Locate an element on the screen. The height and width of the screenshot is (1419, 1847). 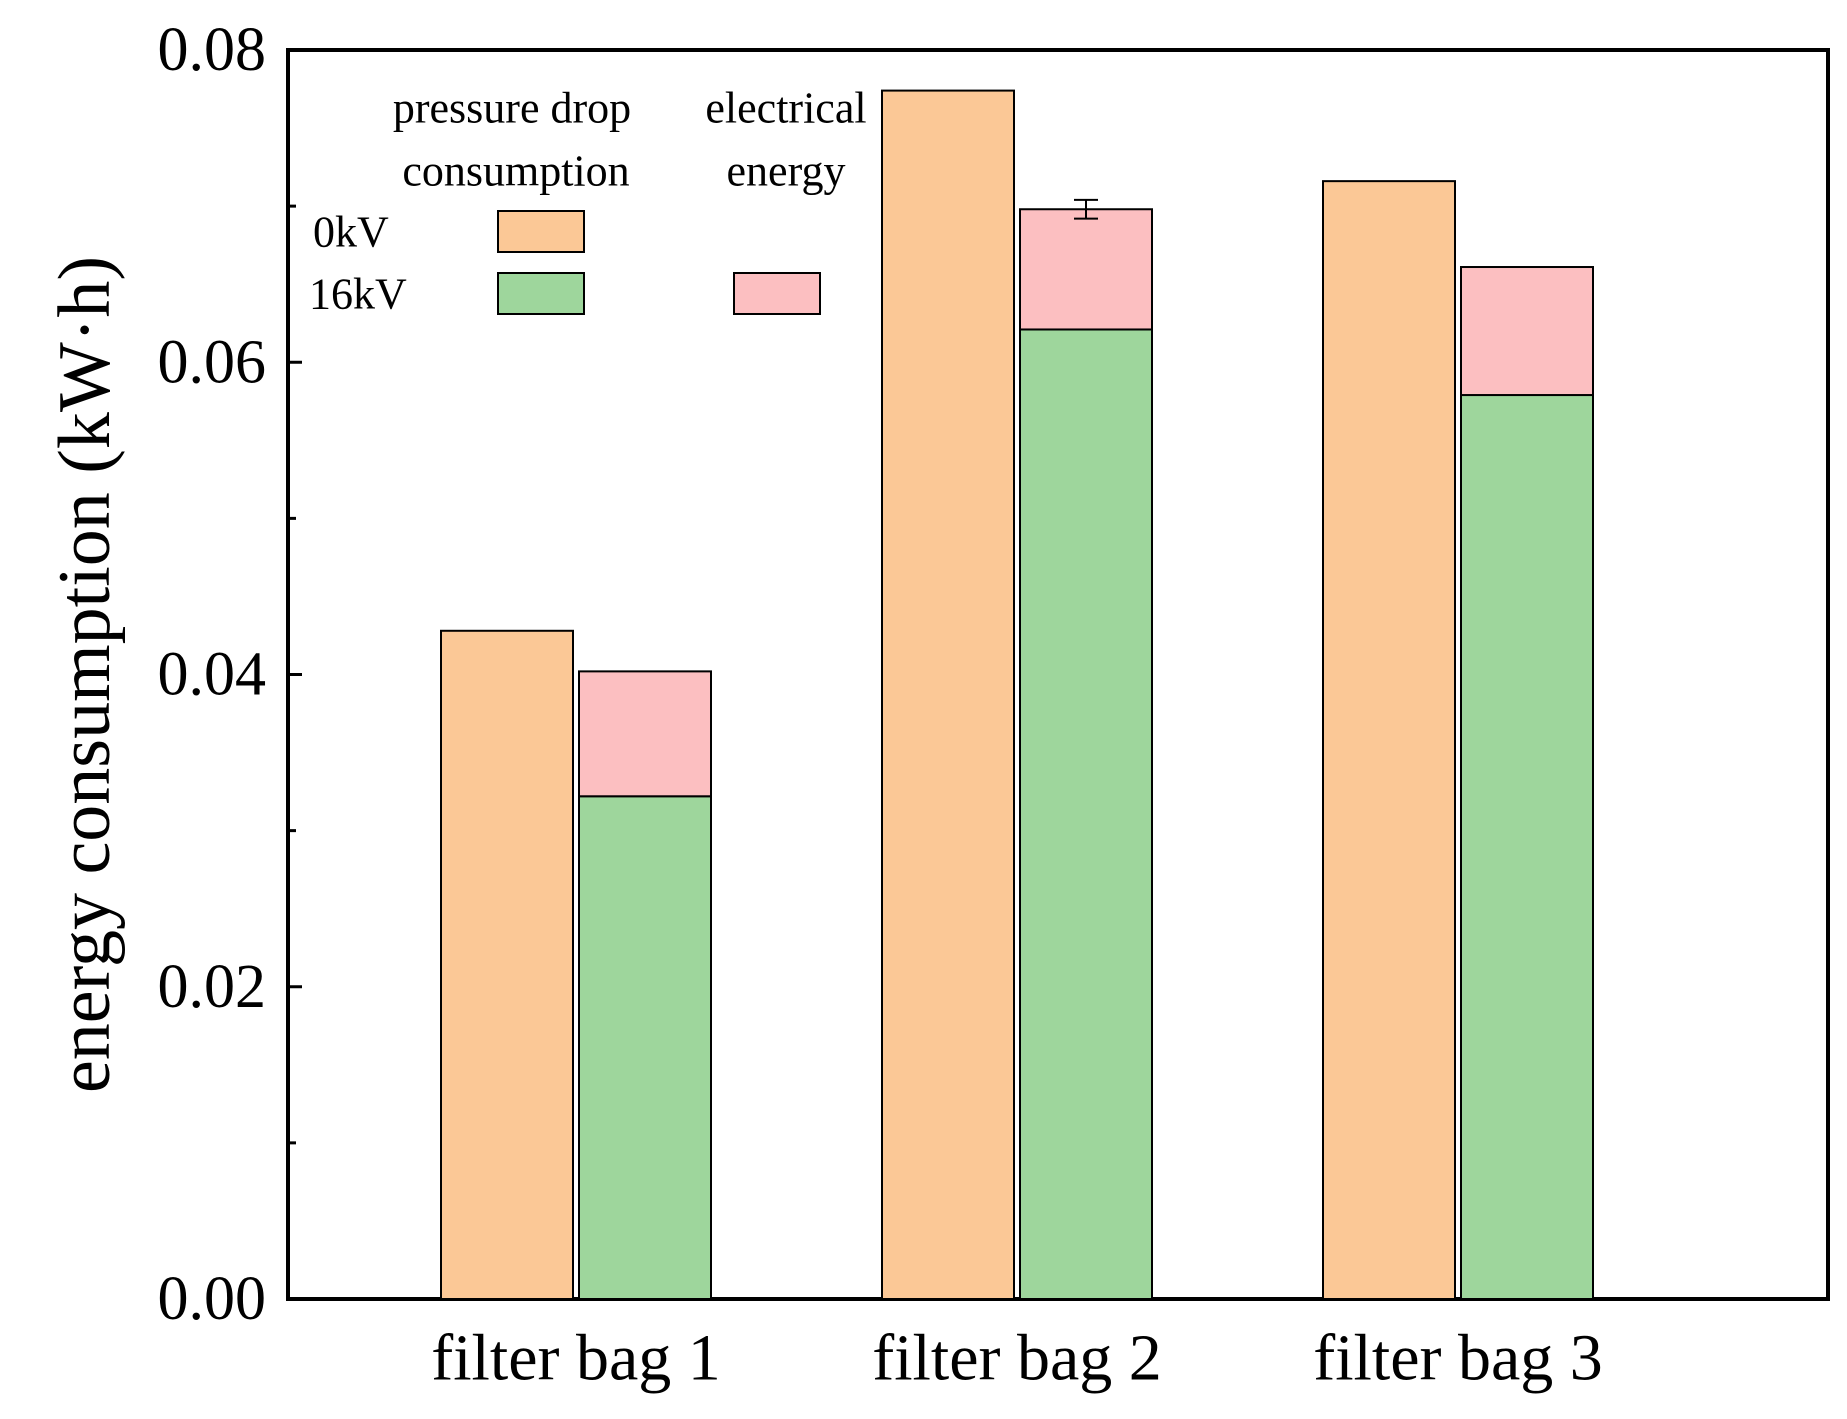
y-tick-label: 0.00 is located at coordinates (212, 1299).